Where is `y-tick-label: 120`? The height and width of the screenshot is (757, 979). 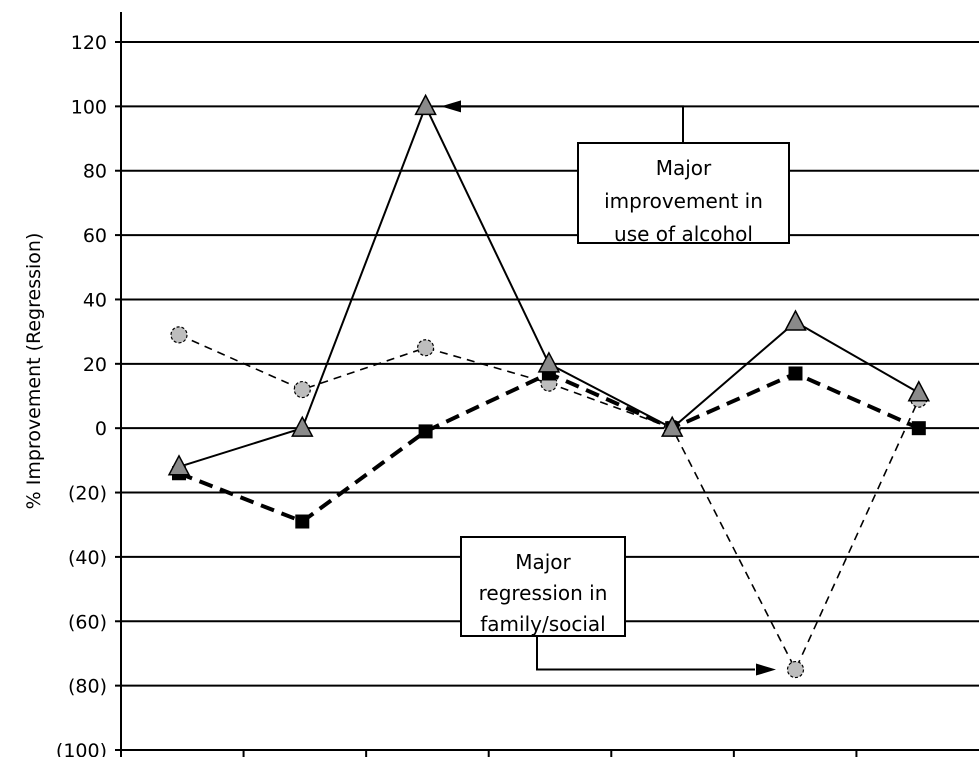 y-tick-label: 120 is located at coordinates (89, 43).